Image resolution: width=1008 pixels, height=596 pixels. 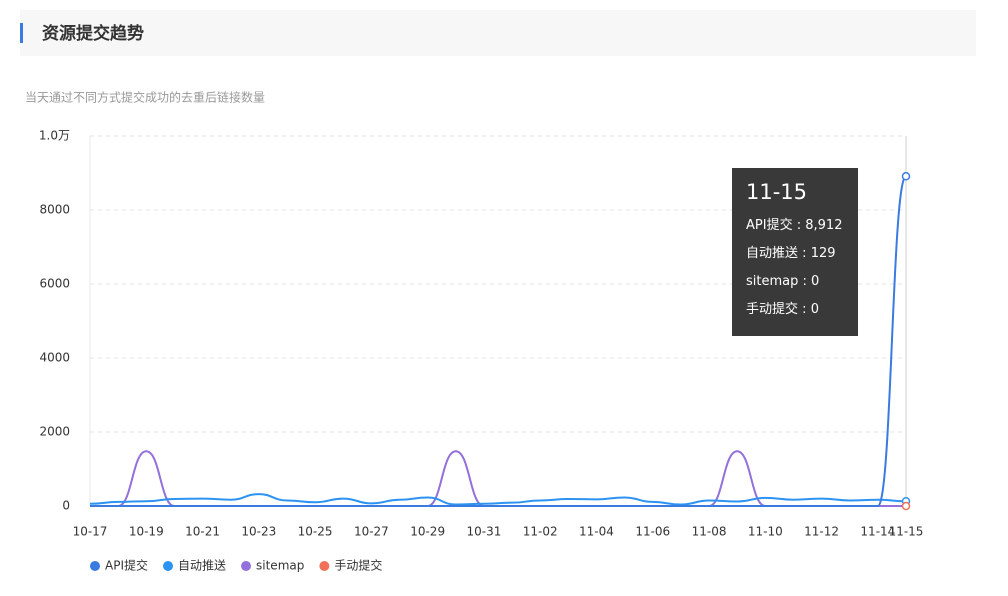 I want to click on y-tick-label: 4000, so click(x=54, y=358).